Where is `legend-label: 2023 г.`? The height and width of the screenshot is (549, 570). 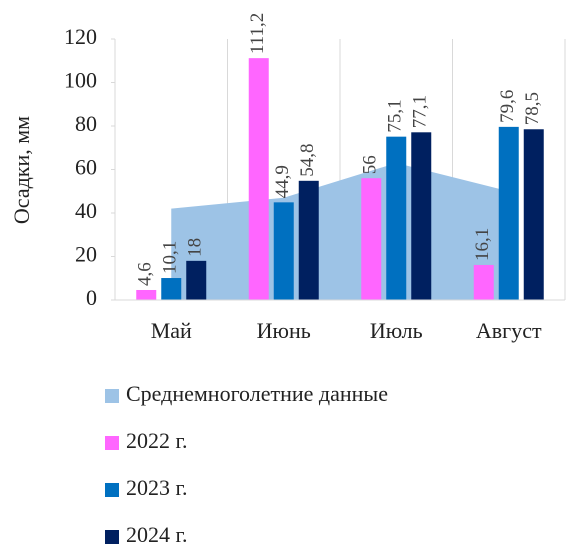 legend-label: 2023 г. is located at coordinates (157, 487).